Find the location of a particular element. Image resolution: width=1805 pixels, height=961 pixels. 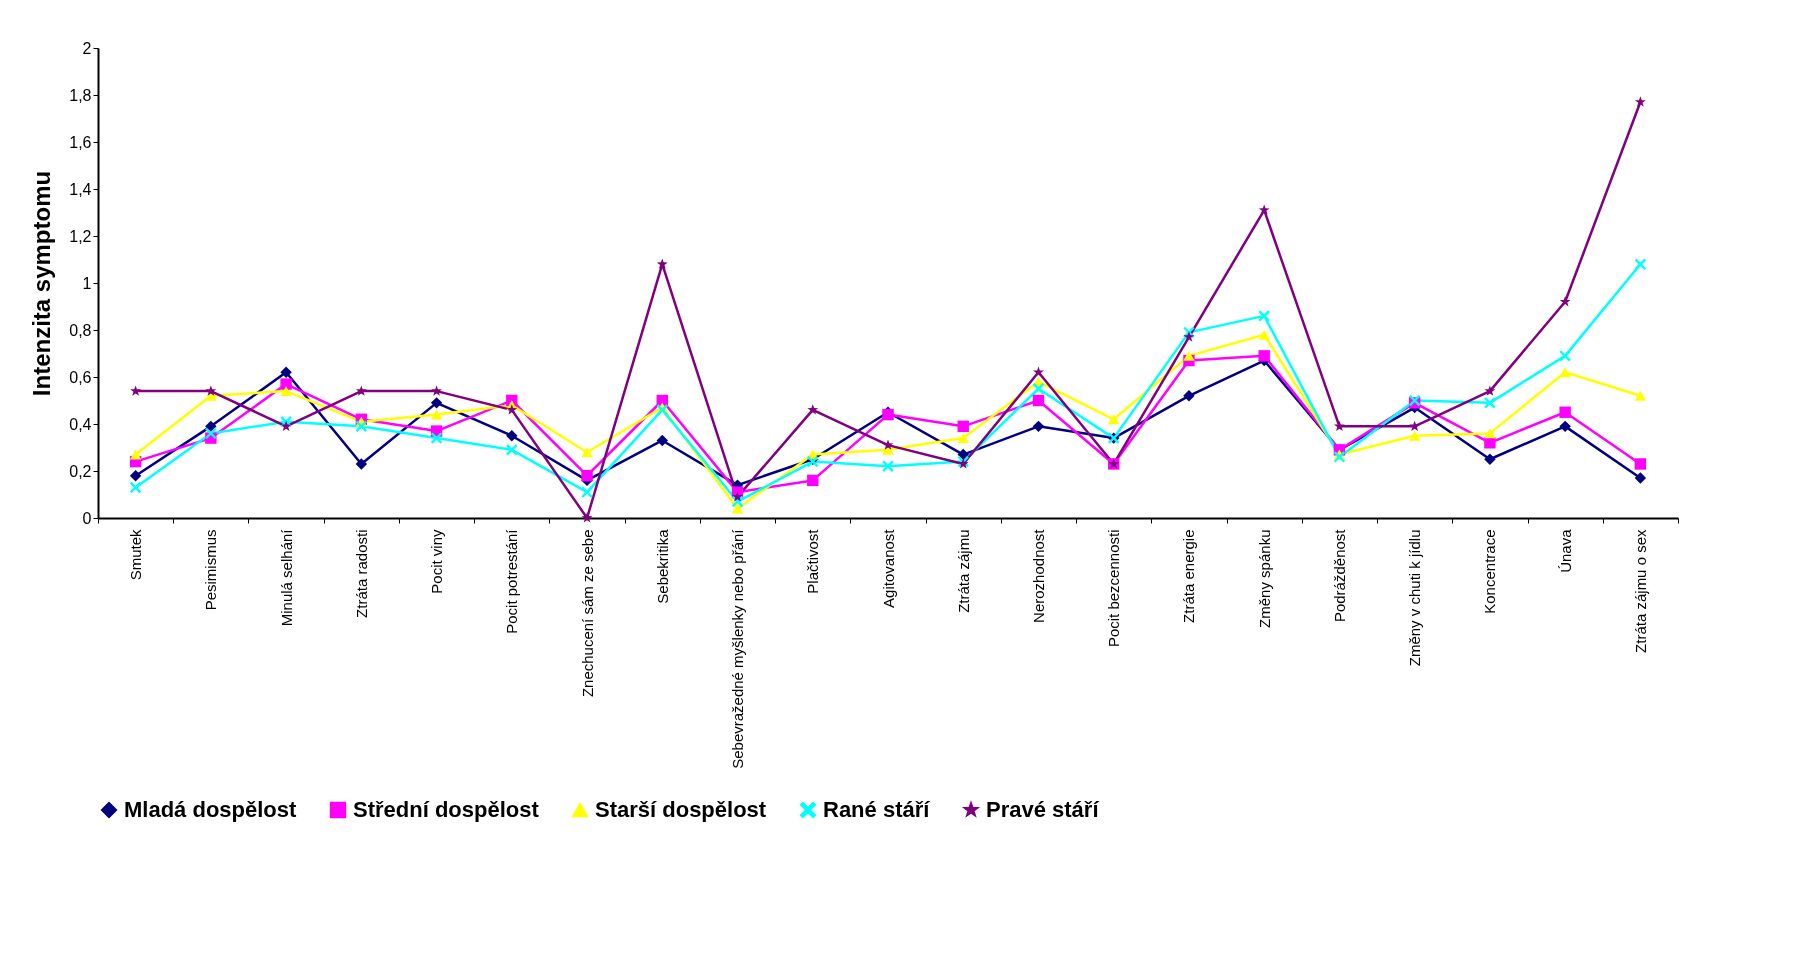

legend-label: Rané stáří is located at coordinates (877, 809).